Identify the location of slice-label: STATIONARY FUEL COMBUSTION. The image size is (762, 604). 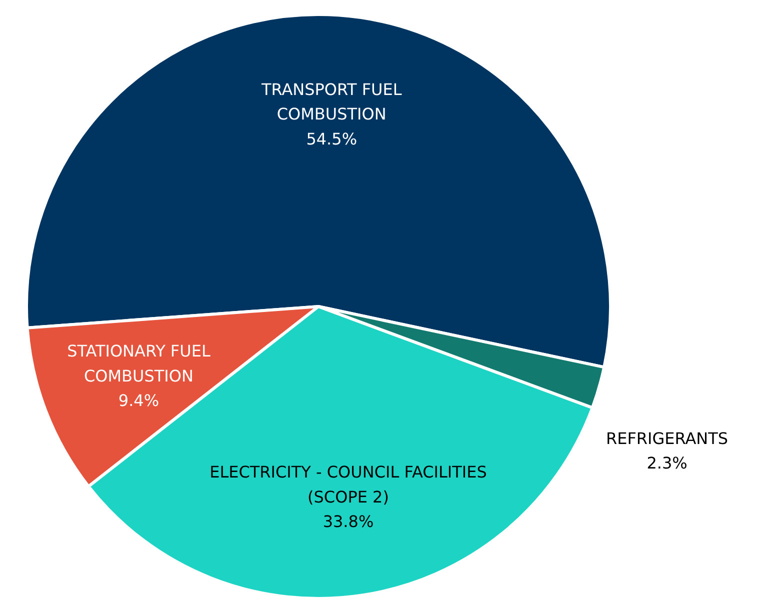
(138, 364).